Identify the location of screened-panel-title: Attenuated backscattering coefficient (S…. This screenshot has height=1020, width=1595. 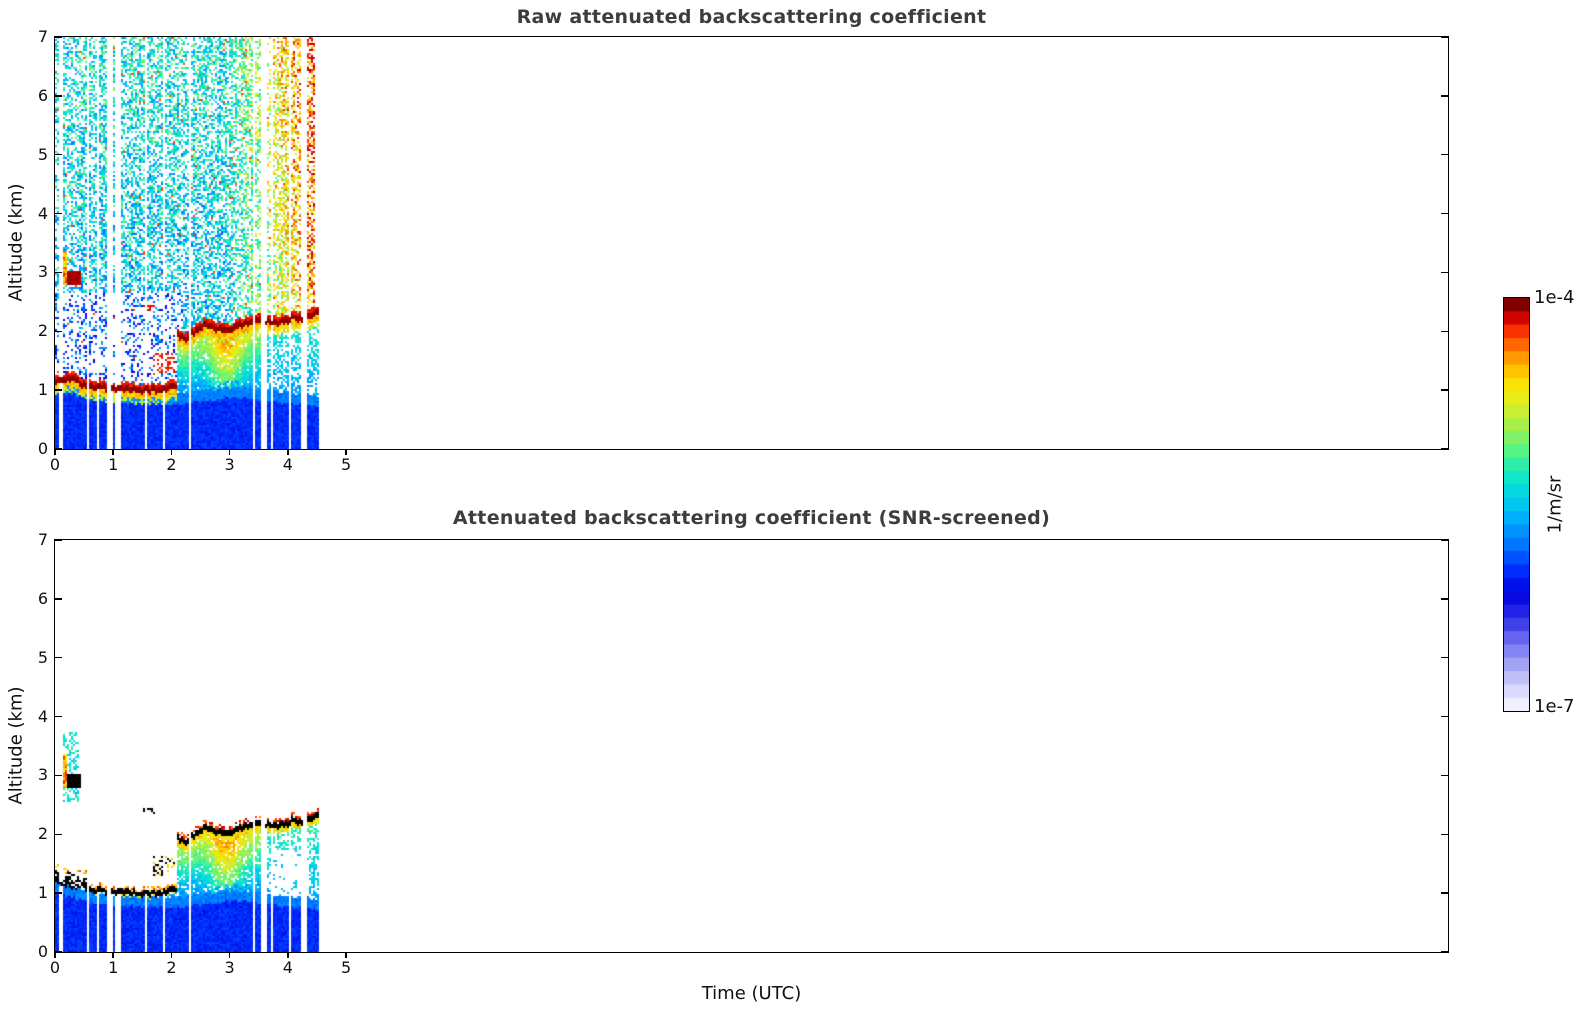
(751, 518).